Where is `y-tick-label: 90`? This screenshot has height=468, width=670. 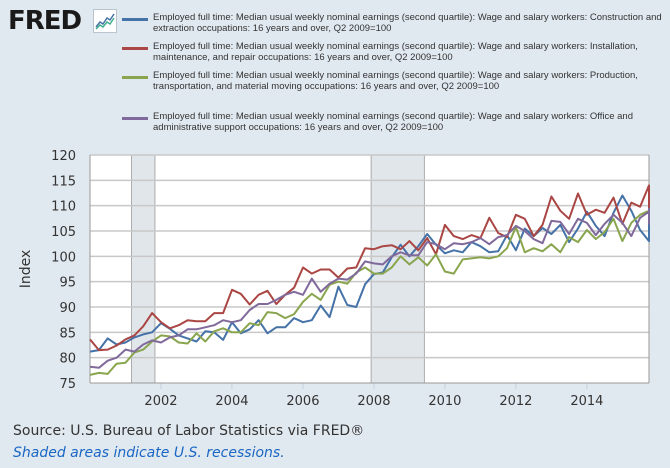 y-tick-label: 90 is located at coordinates (67, 308).